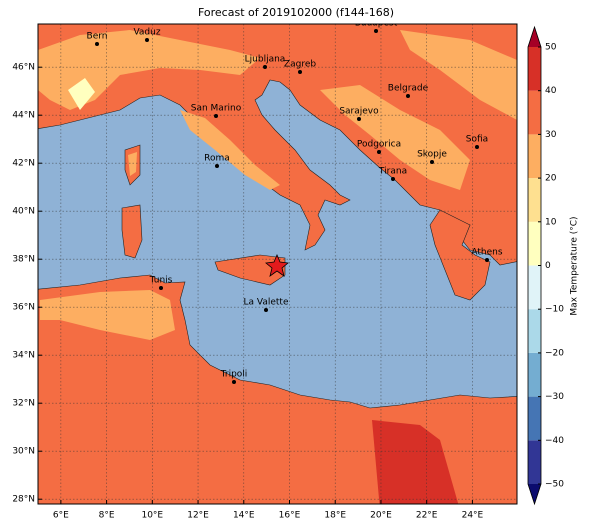 This screenshot has height=529, width=592. What do you see at coordinates (427, 516) in the screenshot?
I see `x-tick-label: 22°E` at bounding box center [427, 516].